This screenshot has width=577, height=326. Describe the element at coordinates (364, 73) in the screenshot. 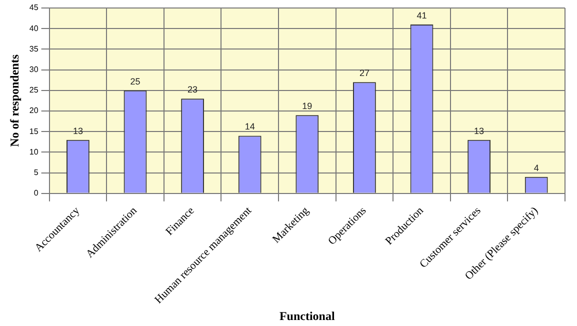

I see `data-label: 27` at that location.